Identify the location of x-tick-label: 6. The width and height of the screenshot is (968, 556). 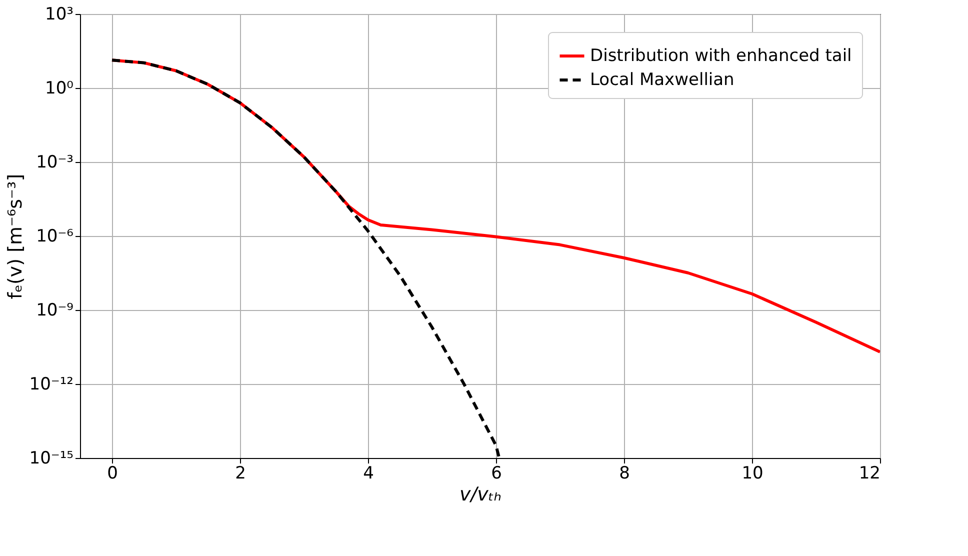
(496, 474).